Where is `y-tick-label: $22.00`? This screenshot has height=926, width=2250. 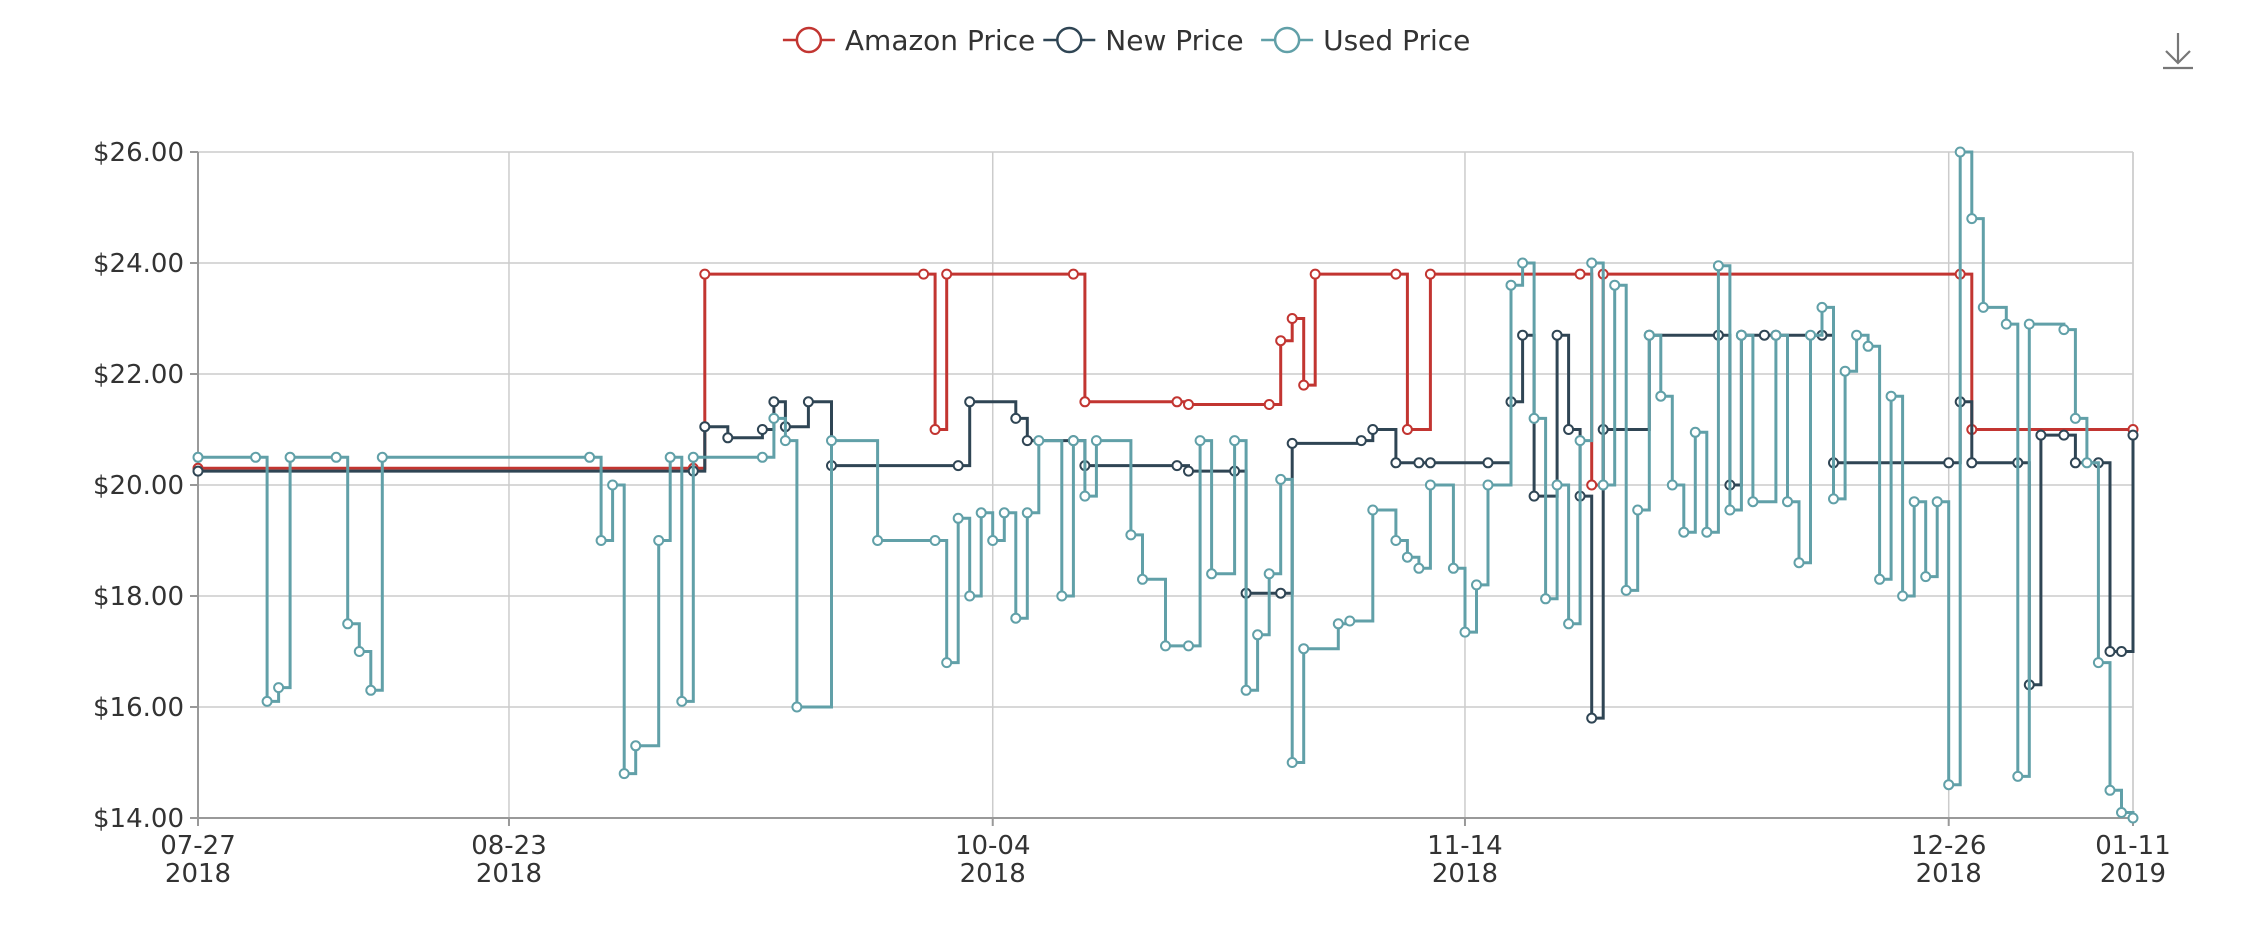
y-tick-label: $22.00 is located at coordinates (138, 375).